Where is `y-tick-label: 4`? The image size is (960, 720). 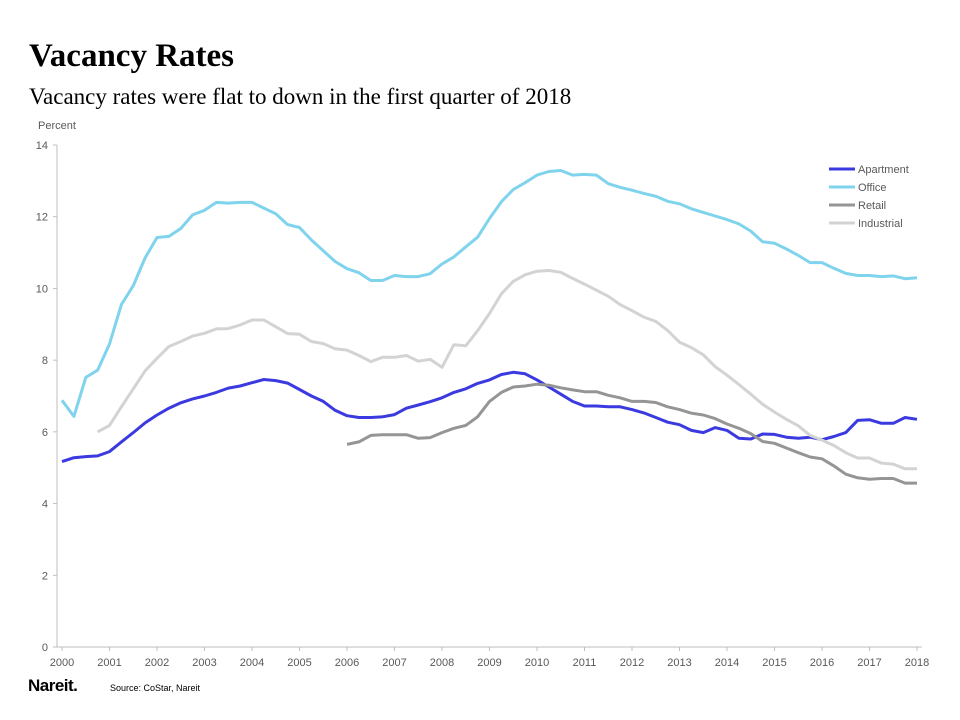
y-tick-label: 4 is located at coordinates (45, 505).